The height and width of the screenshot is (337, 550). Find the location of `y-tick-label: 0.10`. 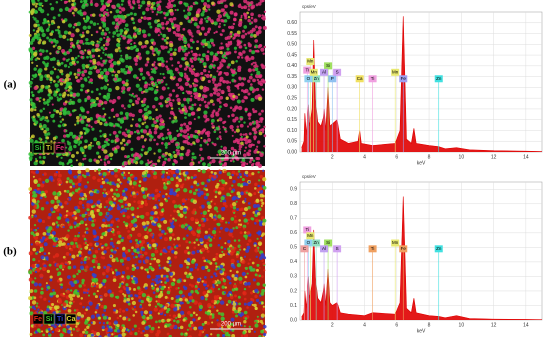

y-tick-label: 0.10 is located at coordinates (292, 131).